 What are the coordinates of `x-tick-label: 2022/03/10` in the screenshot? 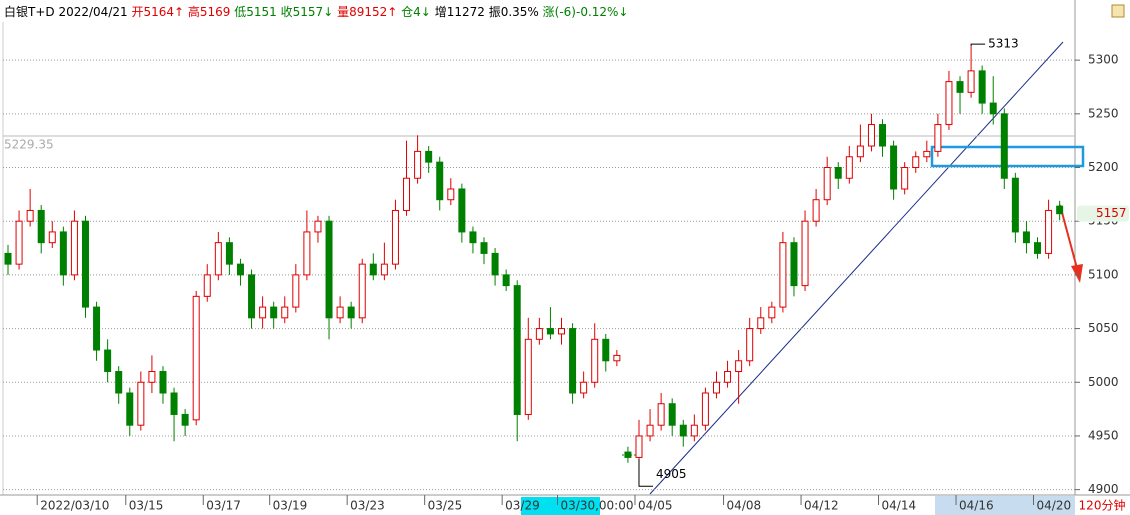 It's located at (74, 506).